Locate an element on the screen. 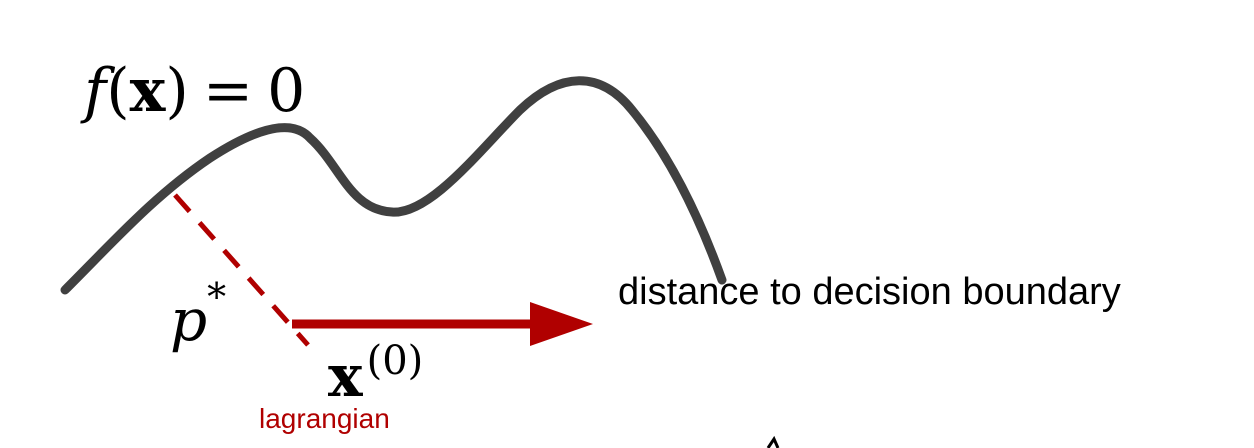 The image size is (1254, 448). boundary-equation-label: f(x) = 0 is located at coordinates (192, 91).